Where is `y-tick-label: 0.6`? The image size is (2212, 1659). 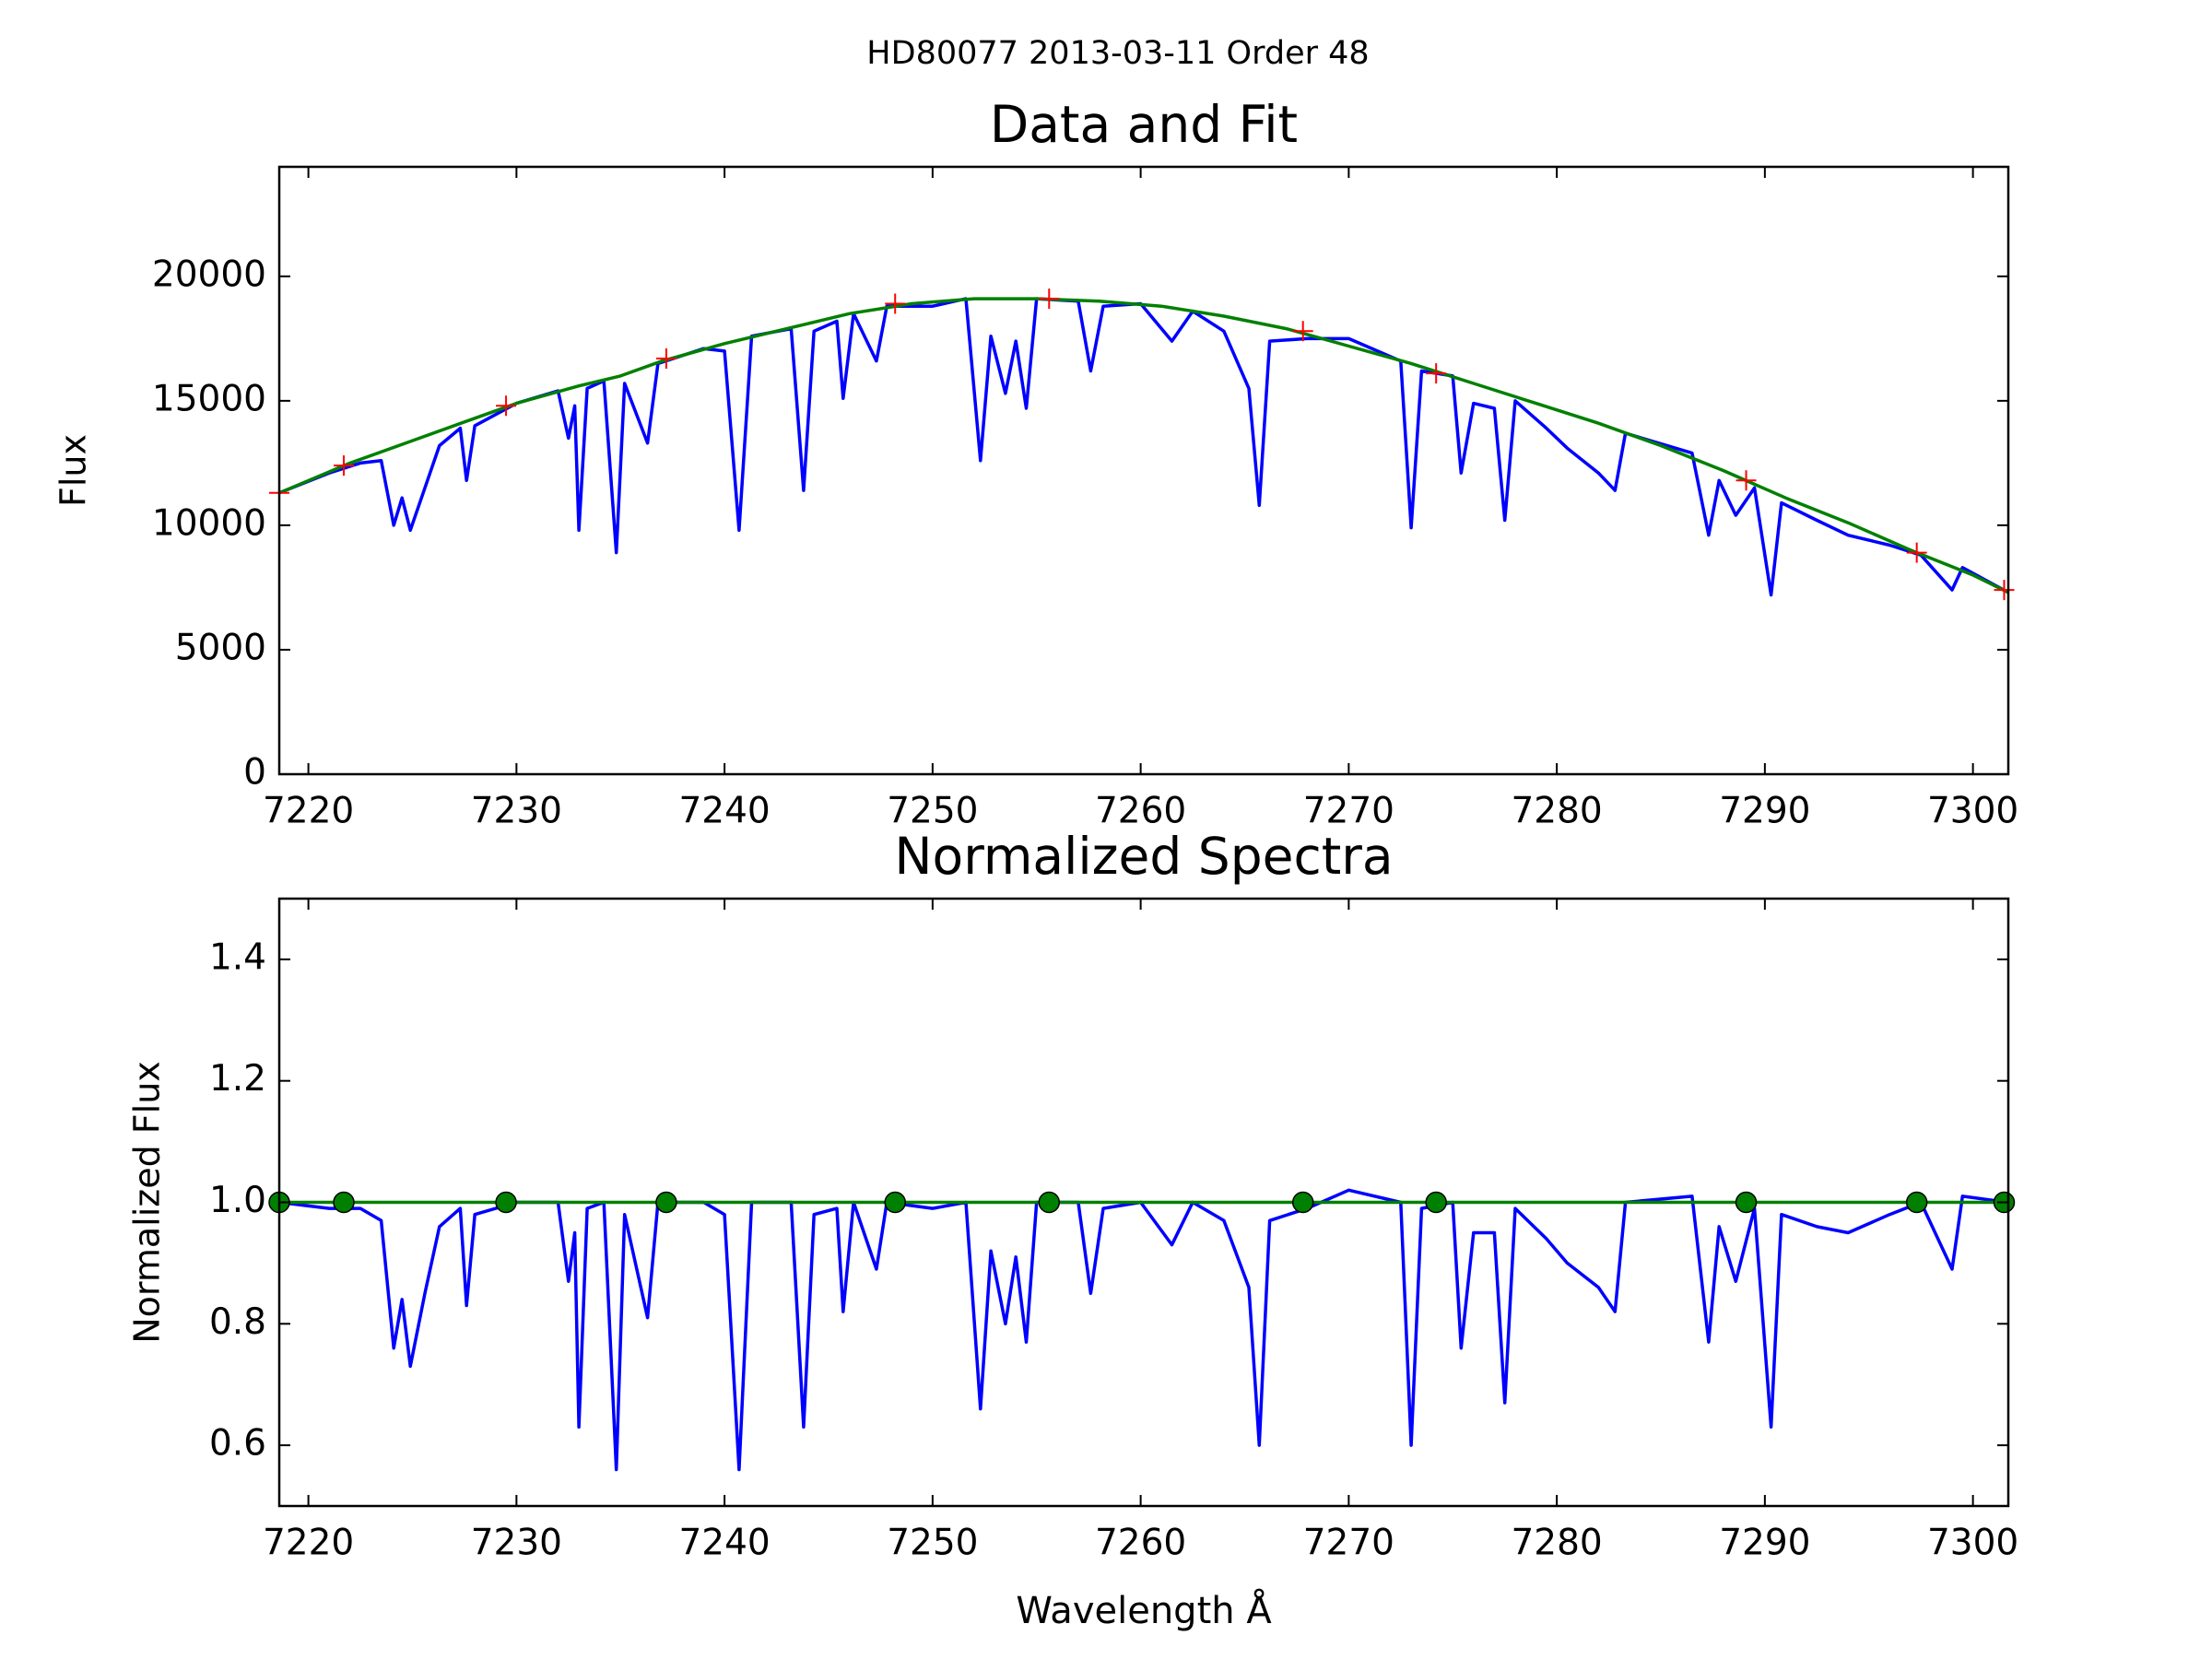
y-tick-label: 0.6 is located at coordinates (237, 1444).